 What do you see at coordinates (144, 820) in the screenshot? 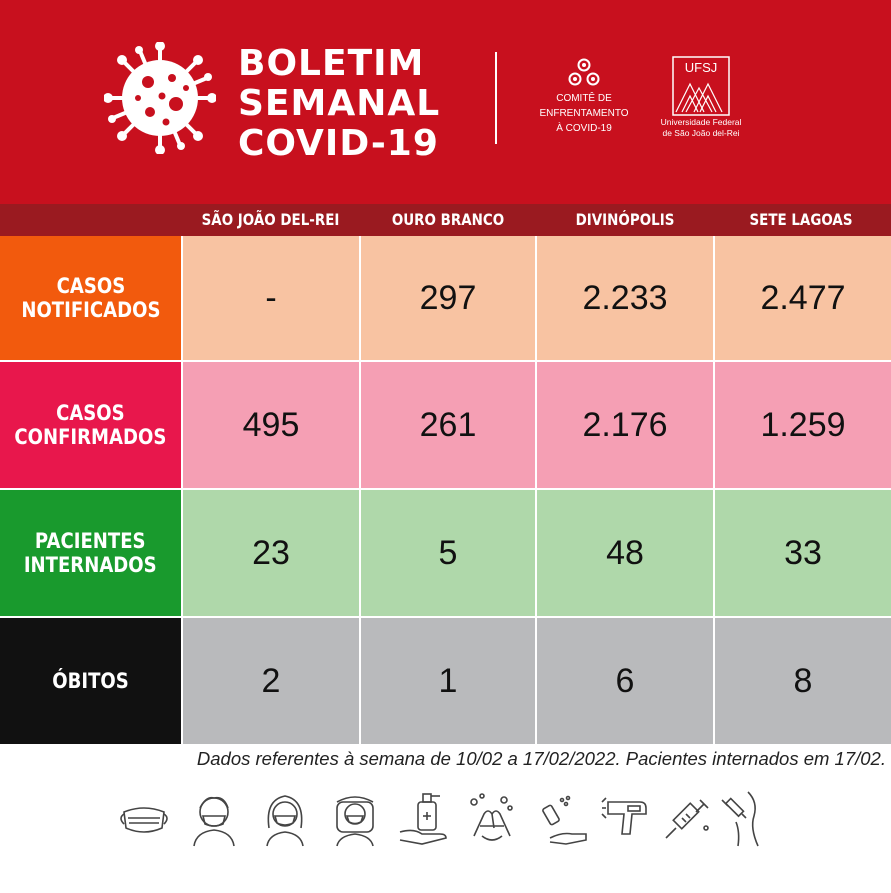
I see `mask-icon` at bounding box center [144, 820].